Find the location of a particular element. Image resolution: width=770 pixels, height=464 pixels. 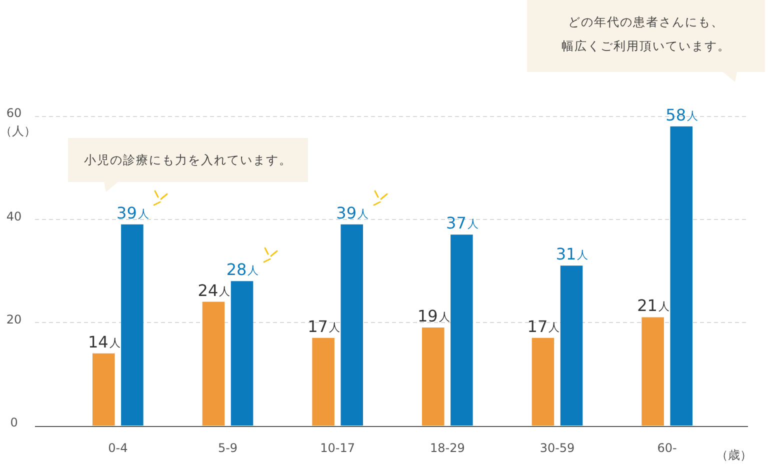

data-label: 31人 is located at coordinates (572, 254).